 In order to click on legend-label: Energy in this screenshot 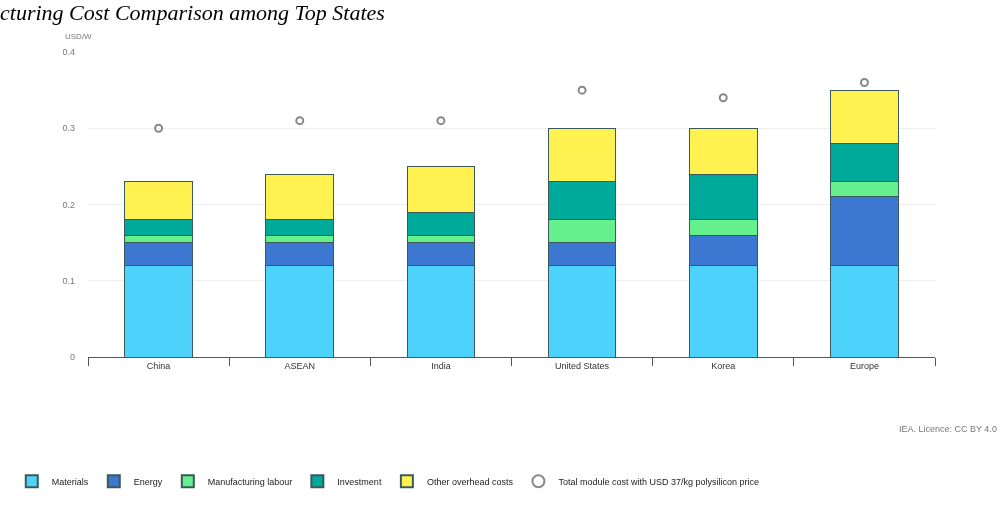, I will do `click(148, 481)`.